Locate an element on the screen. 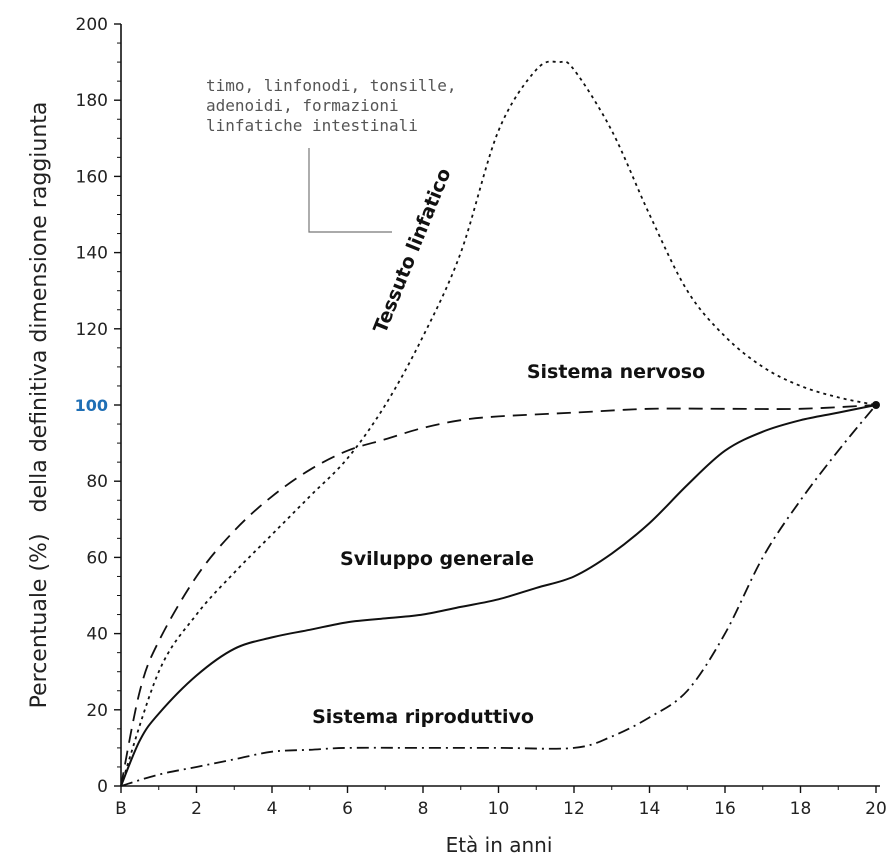 The width and height of the screenshot is (896, 862). y-axis-ticks: 0 20 40 60 80 100 120 140 160 180 200 is located at coordinates (98, 406).